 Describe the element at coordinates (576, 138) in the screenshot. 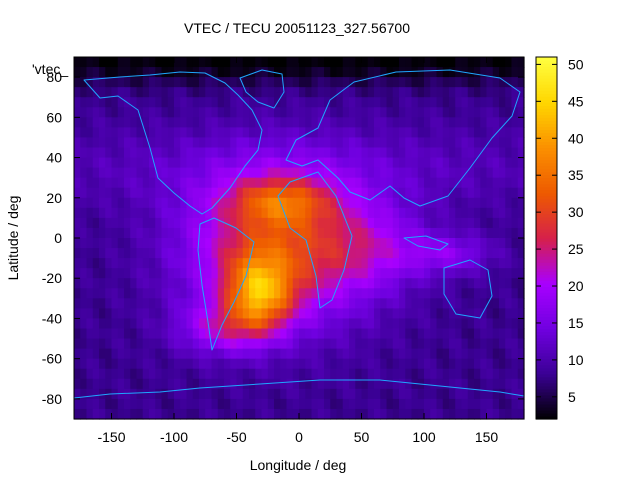

I see `colorbar-tick-label: 40` at that location.